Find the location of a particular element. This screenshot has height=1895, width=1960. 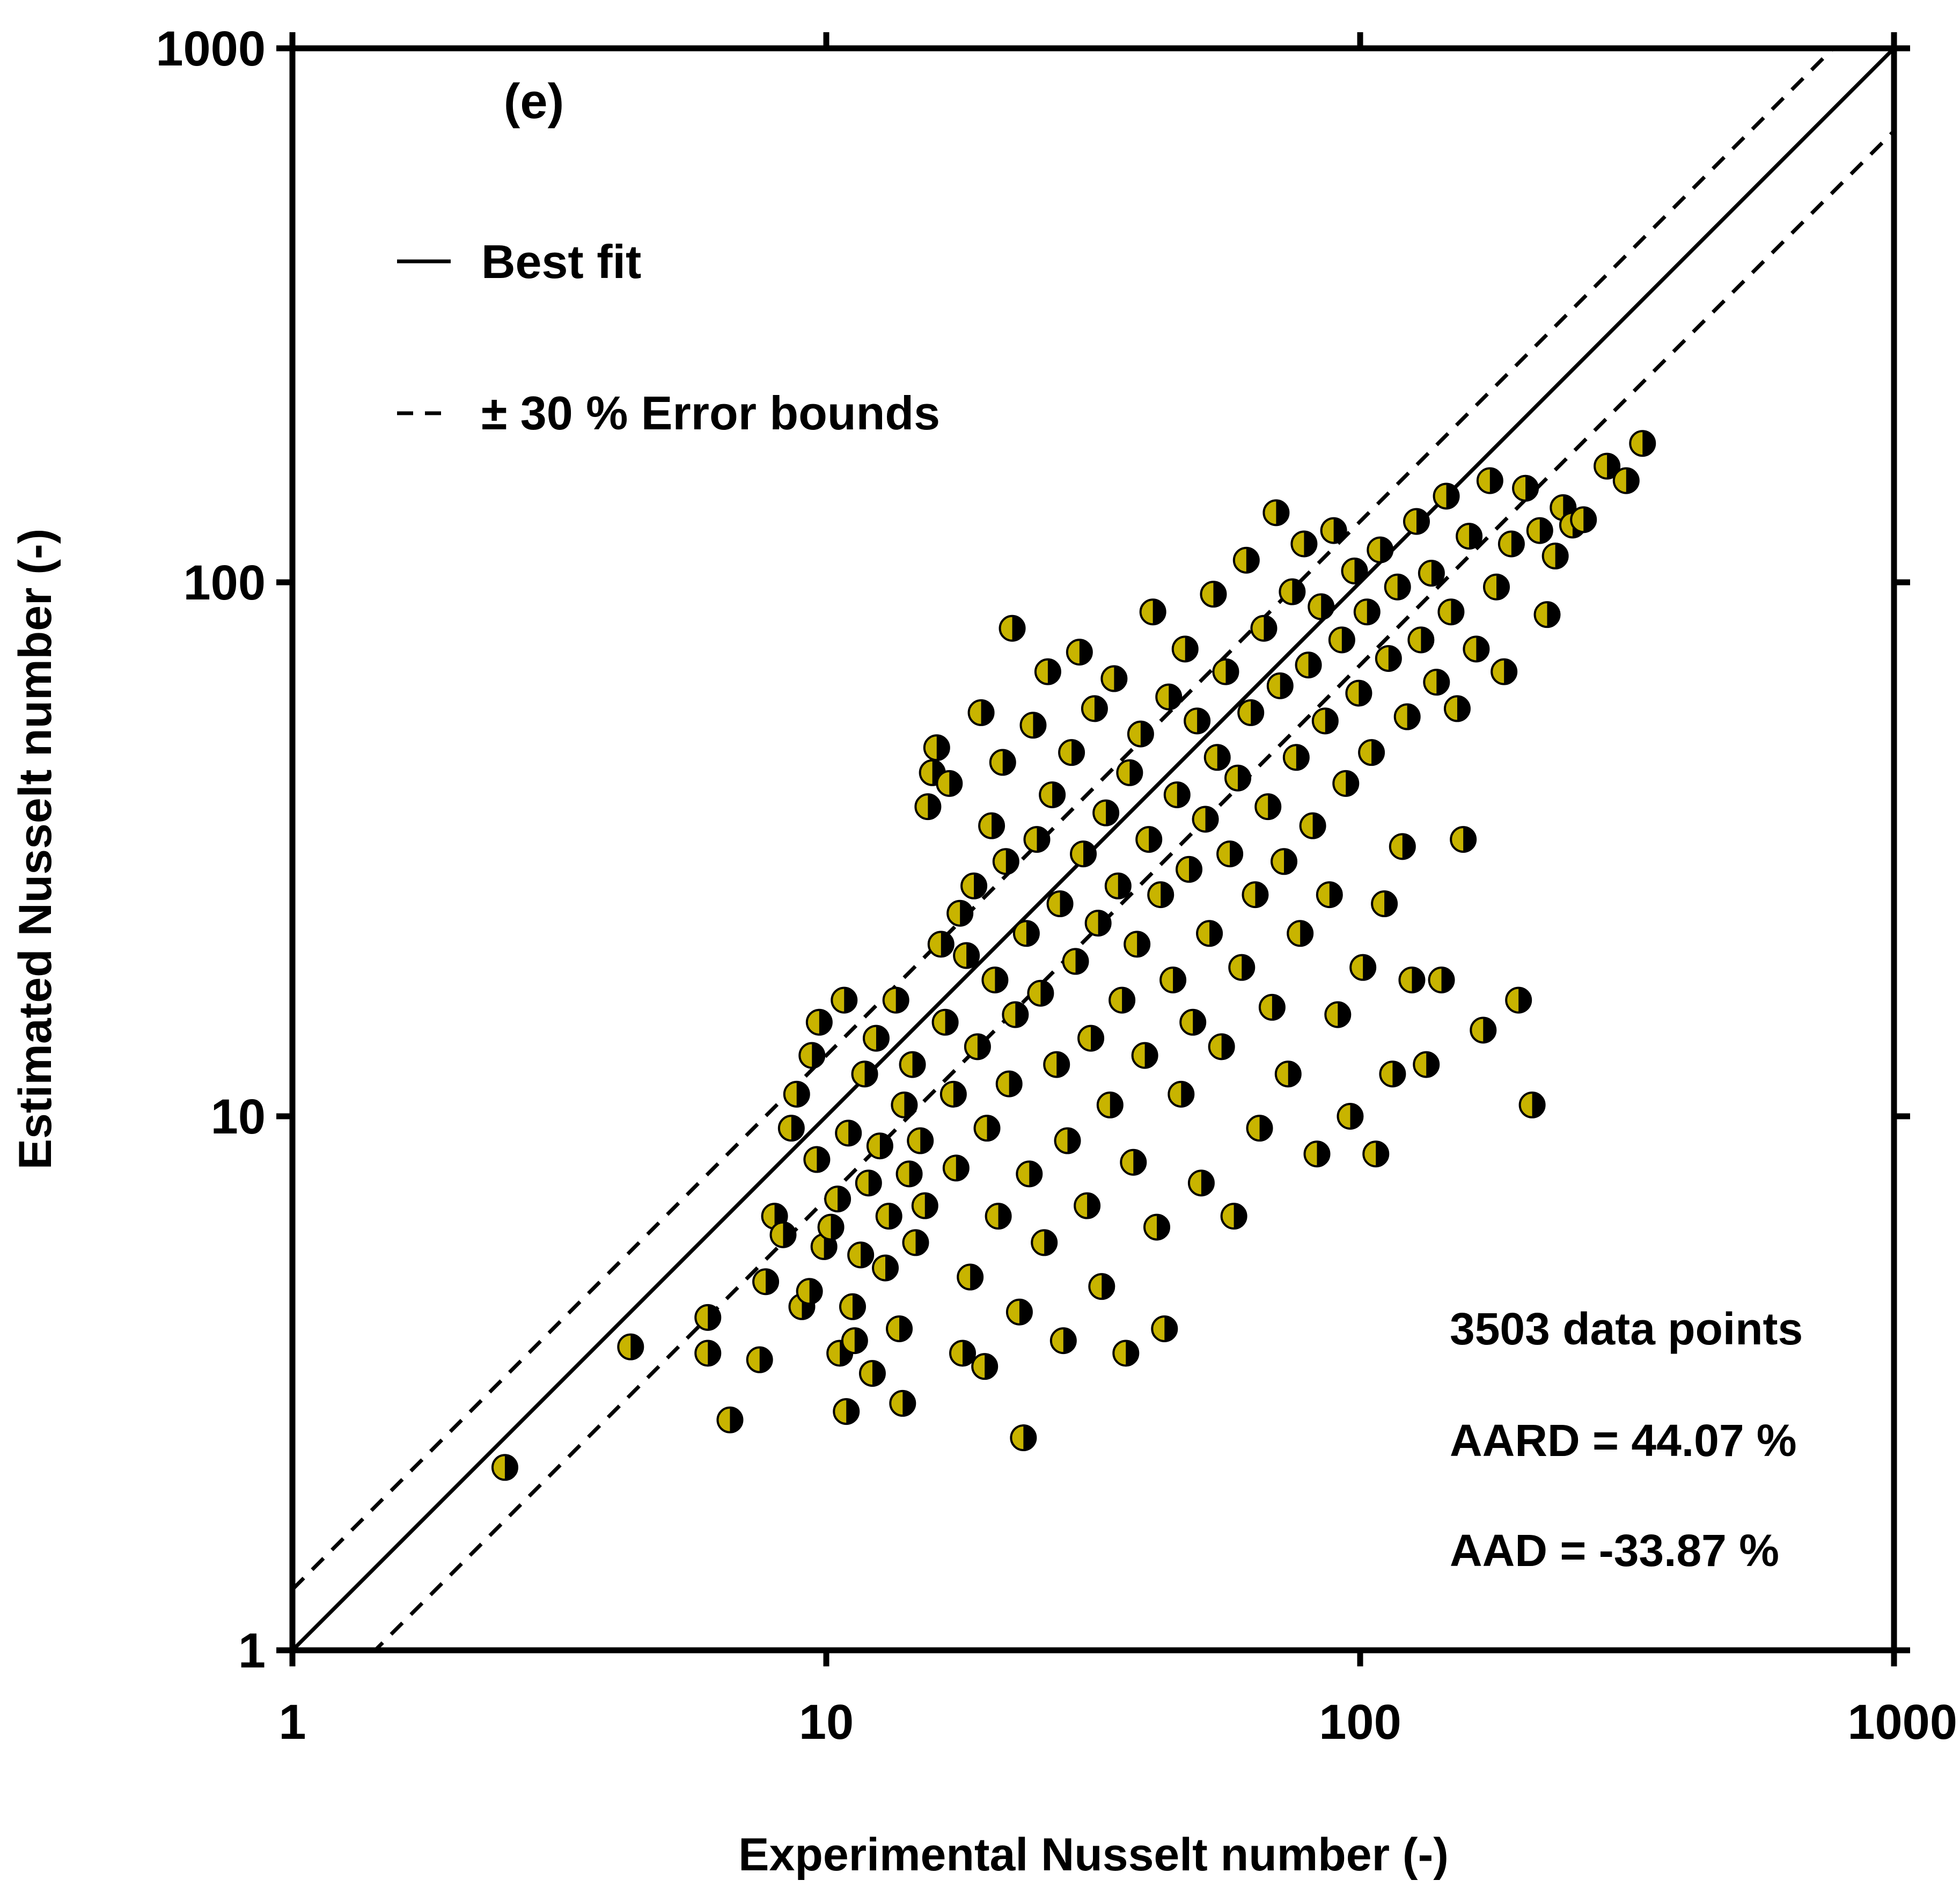

x-tick-label-3: 1000 is located at coordinates (1902, 1722).